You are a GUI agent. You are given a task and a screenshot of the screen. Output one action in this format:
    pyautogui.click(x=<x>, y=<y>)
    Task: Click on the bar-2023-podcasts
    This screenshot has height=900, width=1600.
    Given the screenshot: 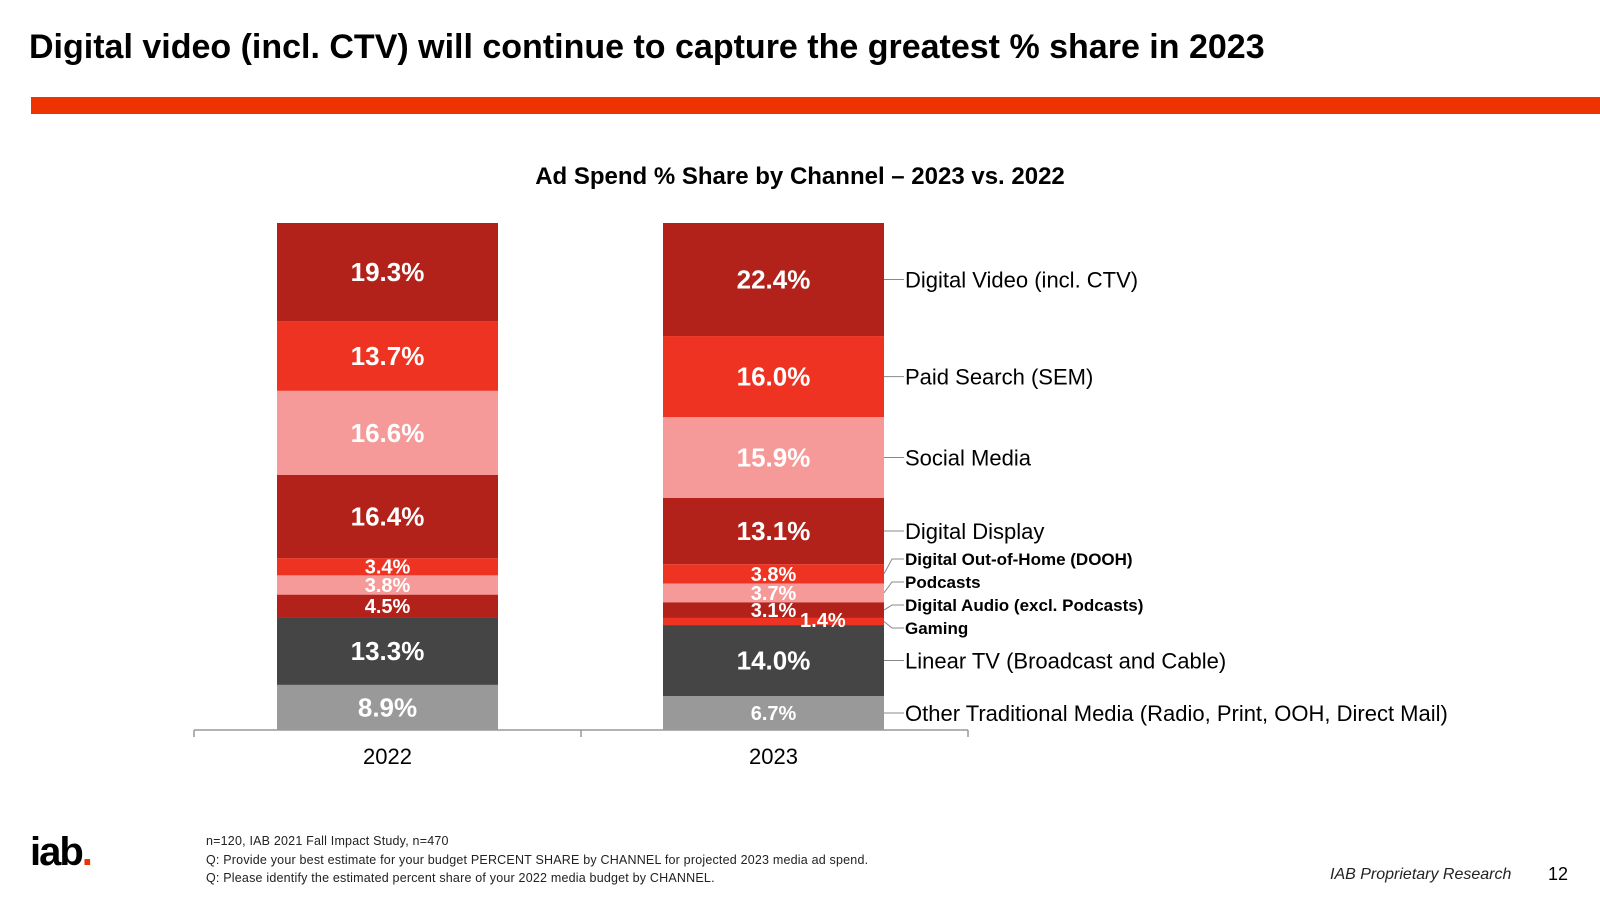 What is the action you would take?
    pyautogui.click(x=773, y=593)
    